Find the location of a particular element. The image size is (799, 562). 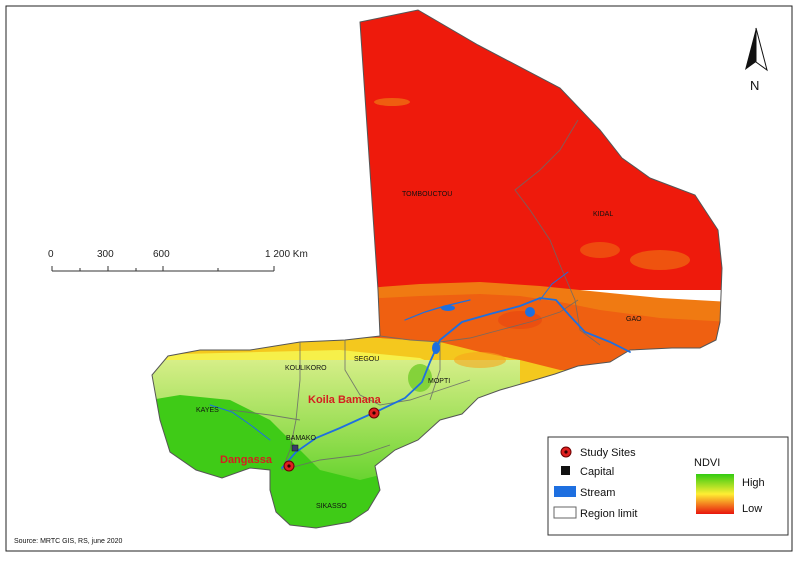

legend-capital-icon is located at coordinates (565, 470).